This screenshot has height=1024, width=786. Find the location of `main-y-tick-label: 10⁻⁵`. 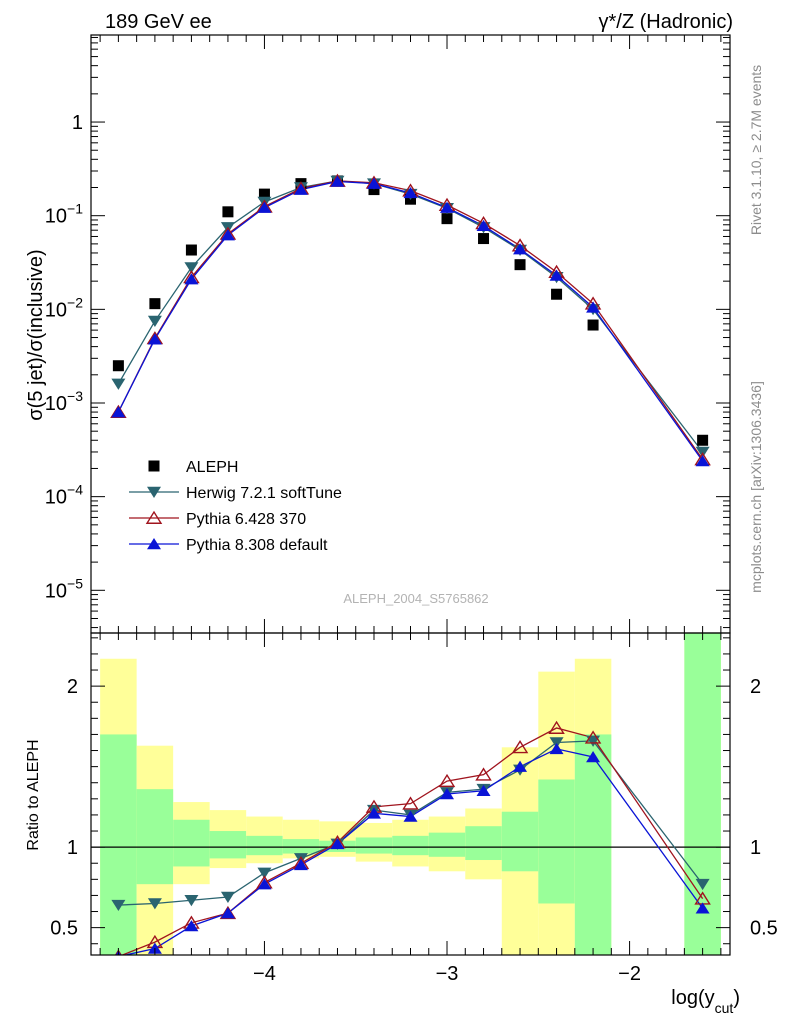

main-y-tick-label: 10⁻⁵ is located at coordinates (64, 588).